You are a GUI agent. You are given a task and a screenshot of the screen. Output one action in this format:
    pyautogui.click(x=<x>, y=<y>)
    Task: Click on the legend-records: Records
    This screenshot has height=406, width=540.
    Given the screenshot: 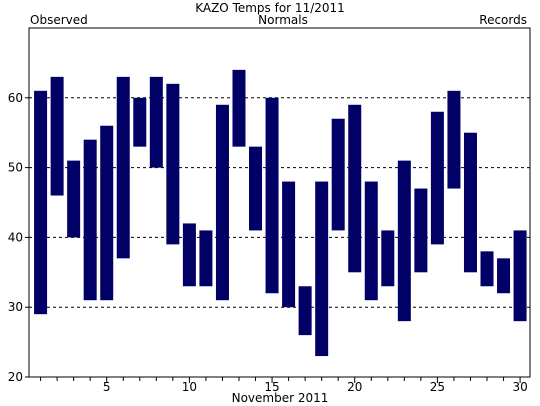 What is the action you would take?
    pyautogui.click(x=503, y=20)
    